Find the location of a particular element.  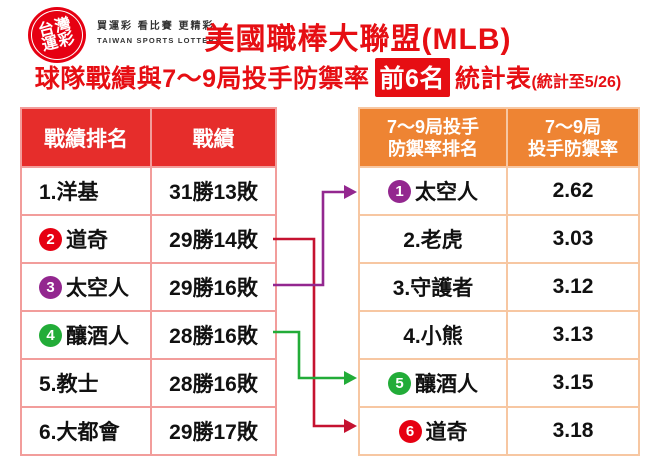

era-row-value: 3.13 is located at coordinates (573, 335).